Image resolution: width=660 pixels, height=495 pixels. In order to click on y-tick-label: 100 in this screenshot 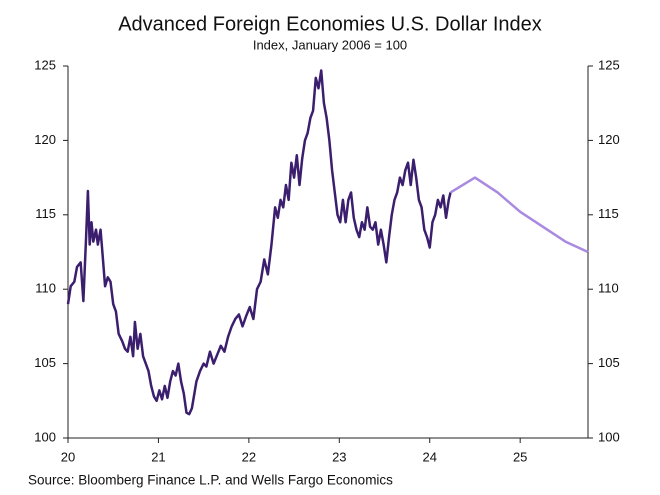, I will do `click(45, 436)`.